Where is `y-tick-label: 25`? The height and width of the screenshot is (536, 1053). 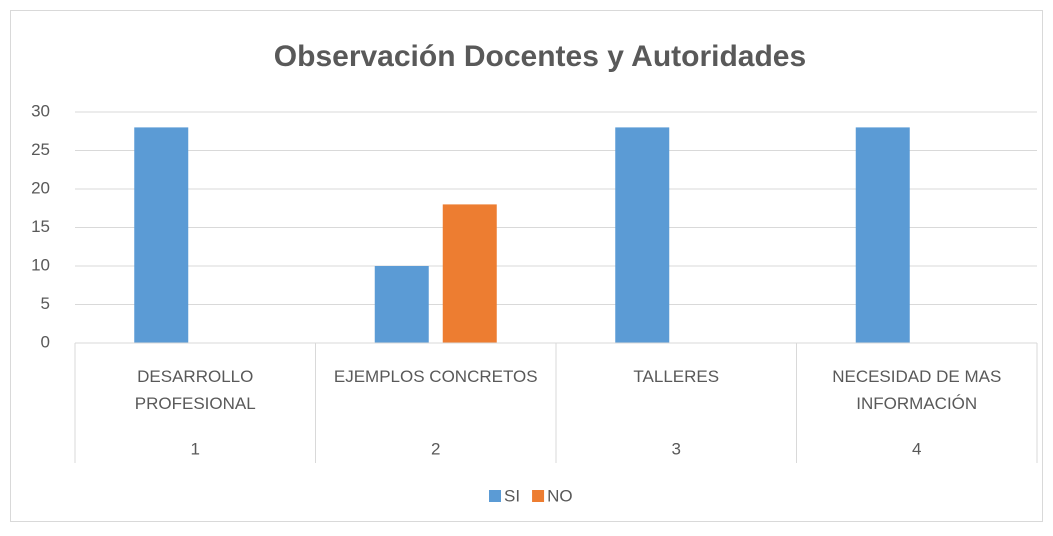
y-tick-label: 25 is located at coordinates (40, 149).